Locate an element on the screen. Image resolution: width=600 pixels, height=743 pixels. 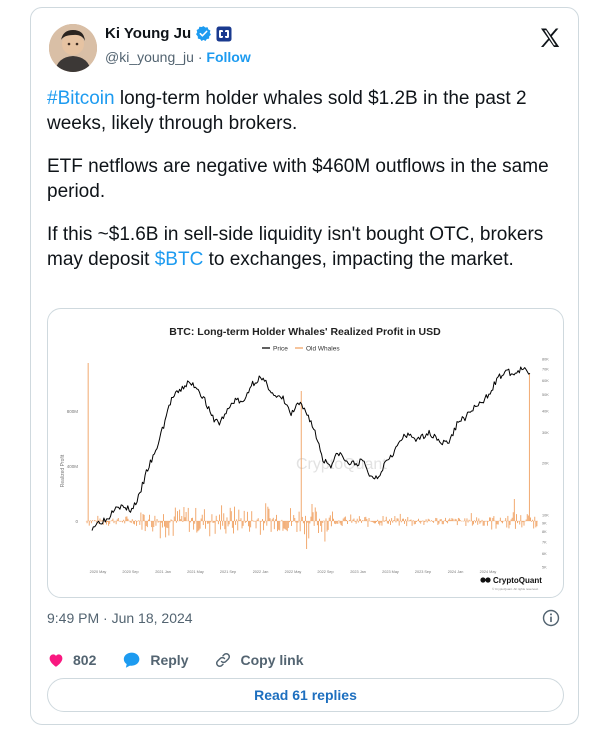
x-logo-icon is located at coordinates (550, 38).